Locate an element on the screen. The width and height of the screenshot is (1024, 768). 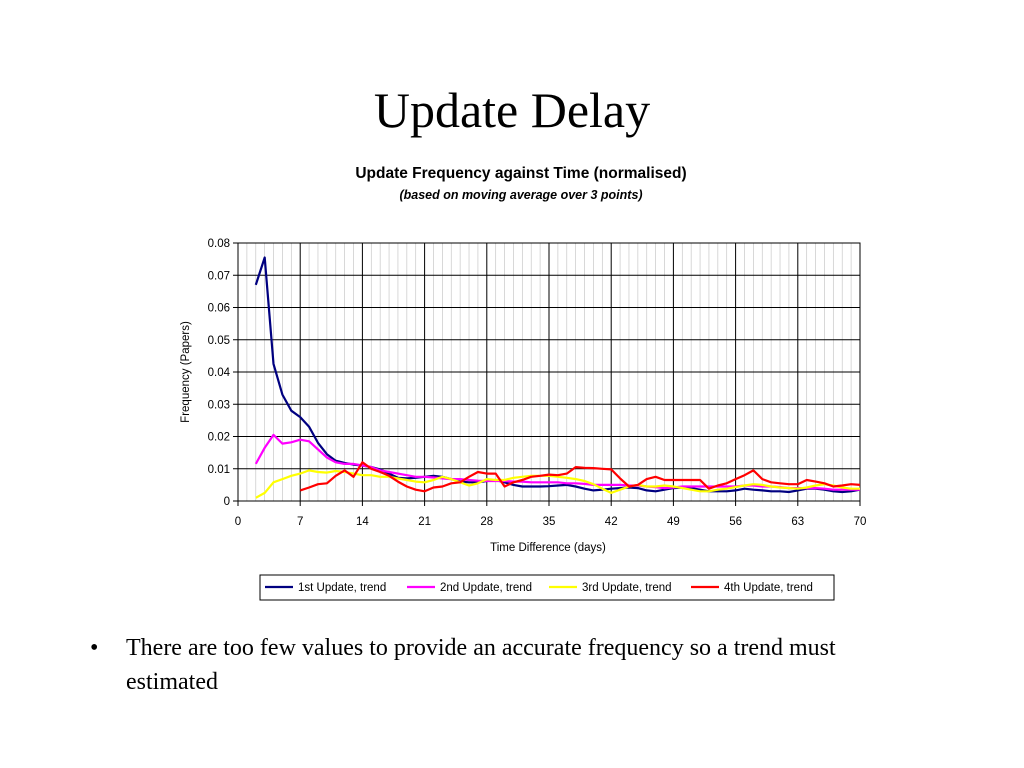
x-tick-label: 0 is located at coordinates (238, 522).